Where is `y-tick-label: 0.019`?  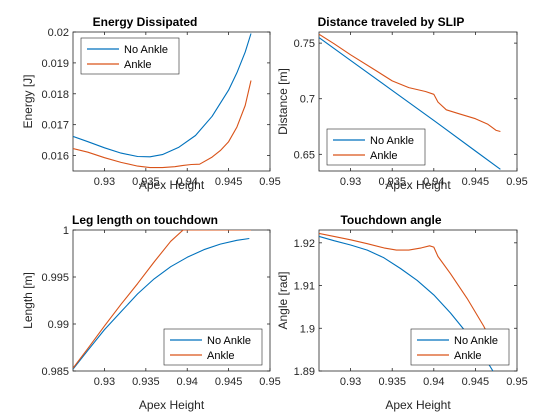 y-tick-label: 0.019 is located at coordinates (55, 64).